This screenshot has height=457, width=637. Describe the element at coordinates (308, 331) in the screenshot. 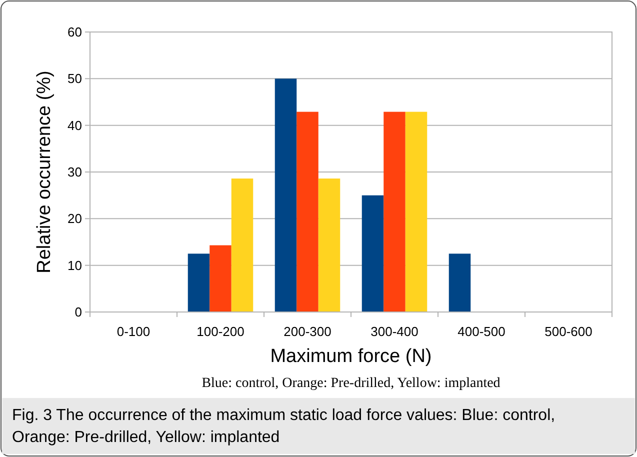

I see `x-tick-label: 200-300` at that location.